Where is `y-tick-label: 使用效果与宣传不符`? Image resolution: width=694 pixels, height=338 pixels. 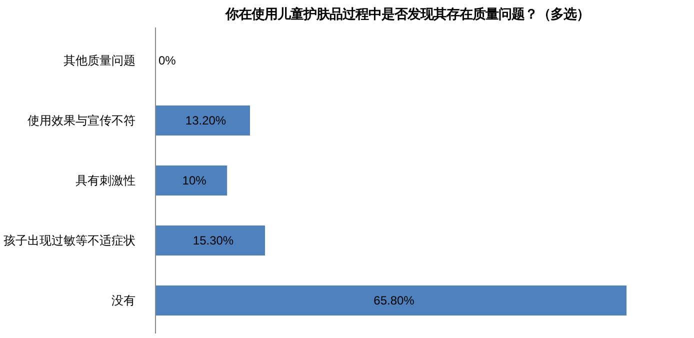 y-tick-label: 使用效果与宣传不符 is located at coordinates (82, 121).